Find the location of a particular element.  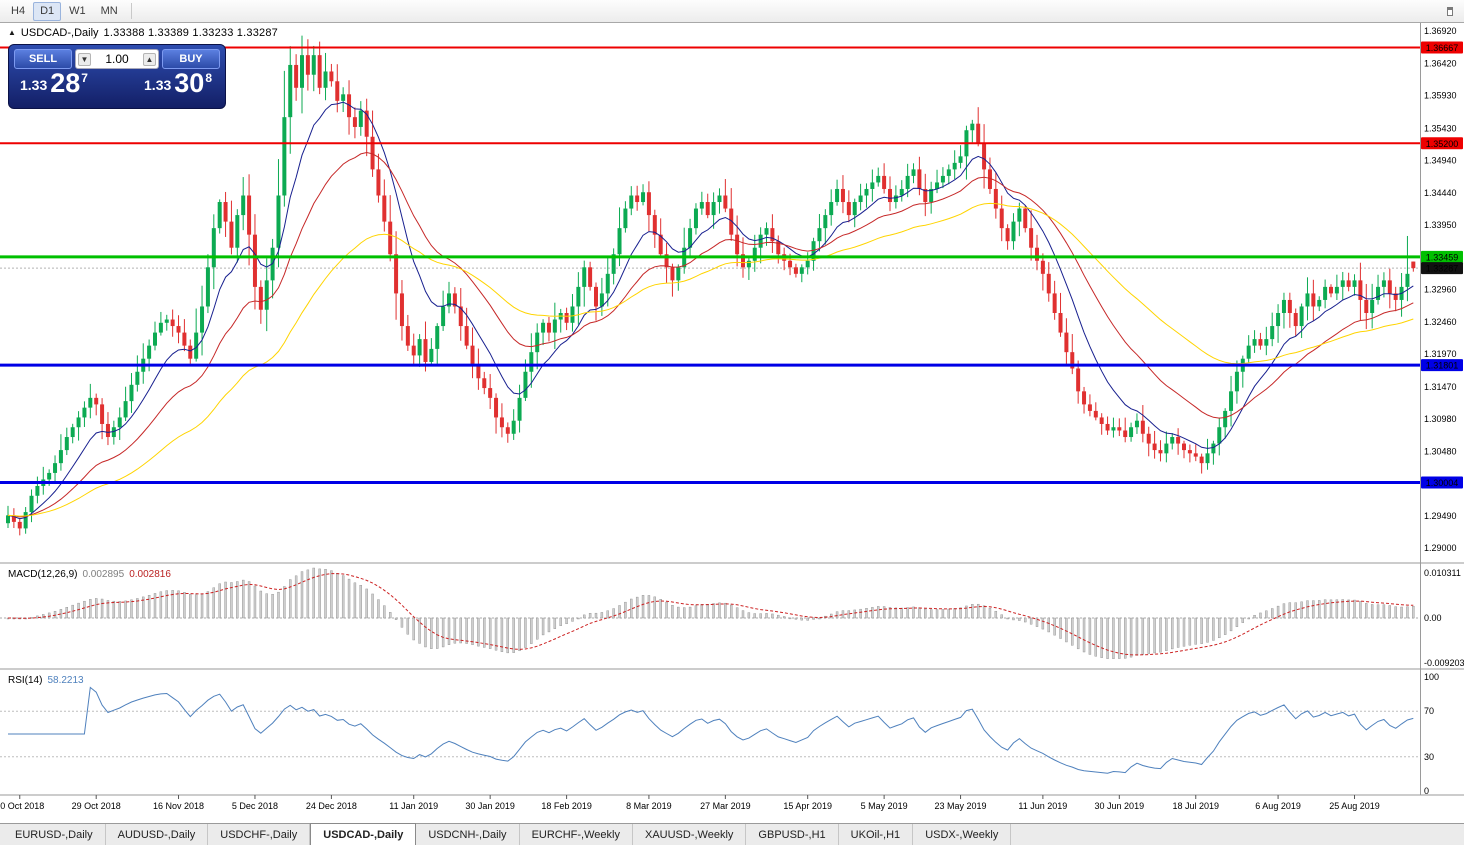

chart-tab-ukoilh1: UKOil-,H1 is located at coordinates (876, 834).